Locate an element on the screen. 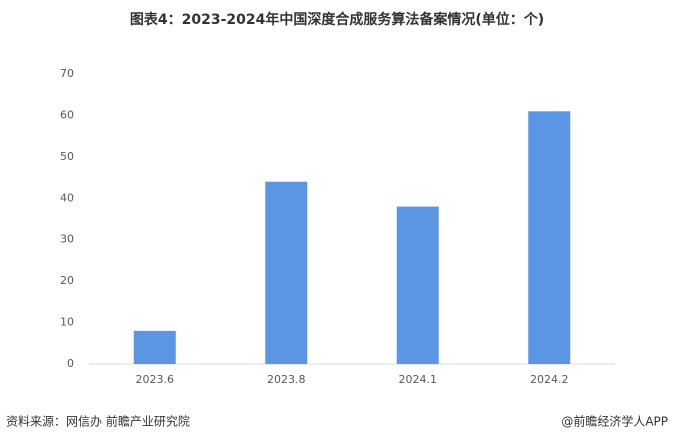 The height and width of the screenshot is (447, 674). source: 资料来源：网信办 前瞻产业研究院 is located at coordinates (98, 421).